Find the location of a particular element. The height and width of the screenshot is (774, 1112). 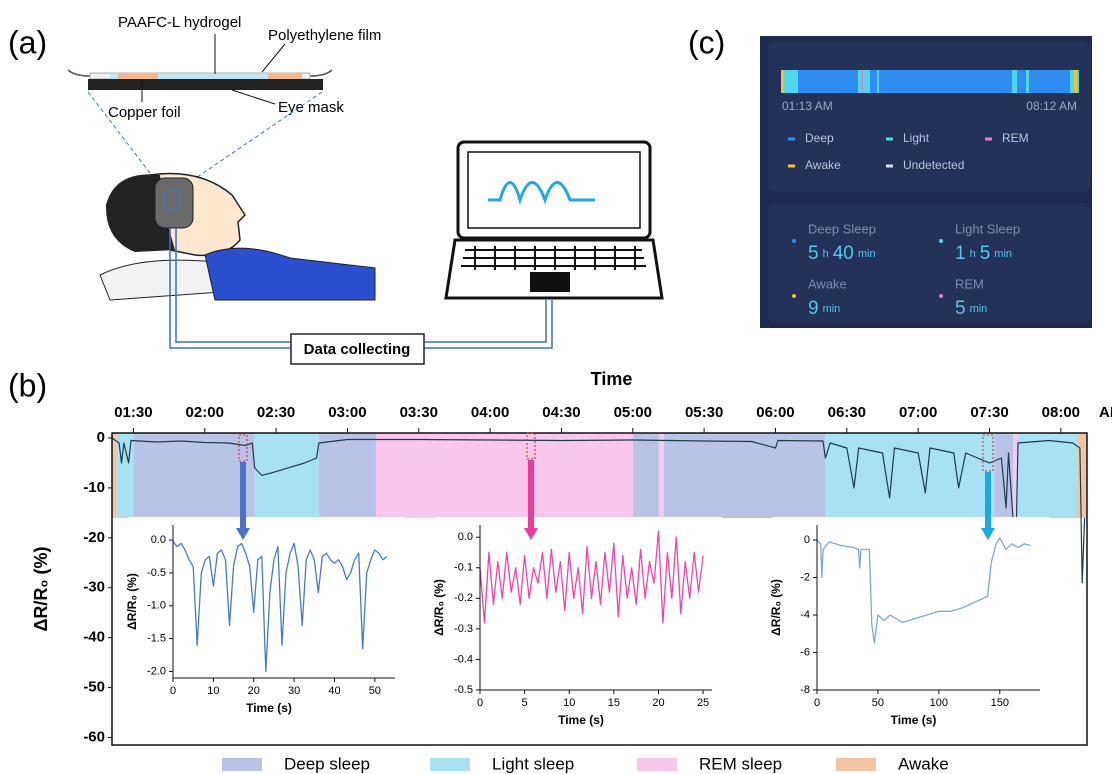

y-tick-label: -50 is located at coordinates (94, 687).